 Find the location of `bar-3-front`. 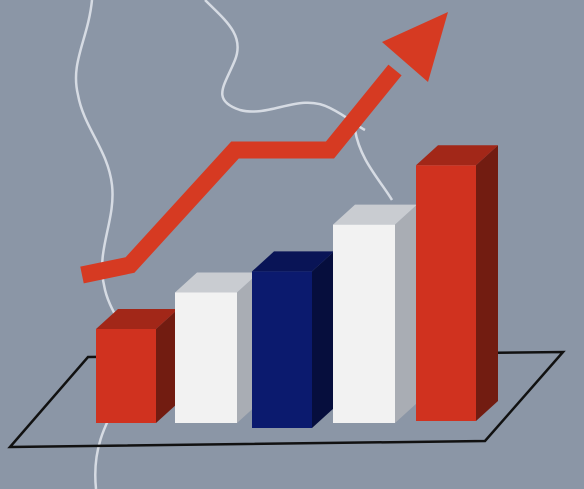

bar-3-front is located at coordinates (282, 349).